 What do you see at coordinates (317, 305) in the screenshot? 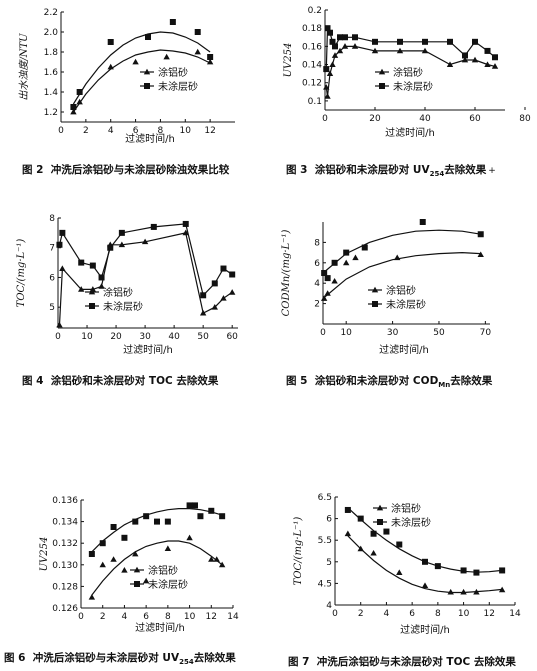
I see `y-tick-label: 2` at bounding box center [317, 305].